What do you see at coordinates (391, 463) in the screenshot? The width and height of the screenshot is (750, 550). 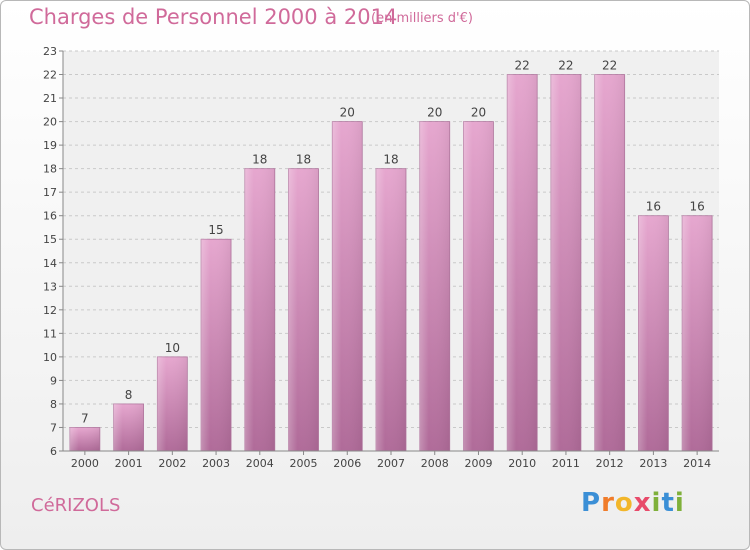 I see `x-tick-label: 2007` at bounding box center [391, 463].